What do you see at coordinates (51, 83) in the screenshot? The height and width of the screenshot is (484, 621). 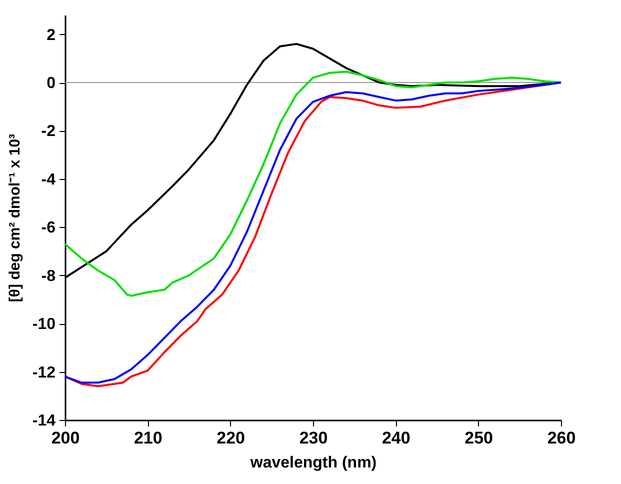 I see `y-tick-label: 0` at bounding box center [51, 83].